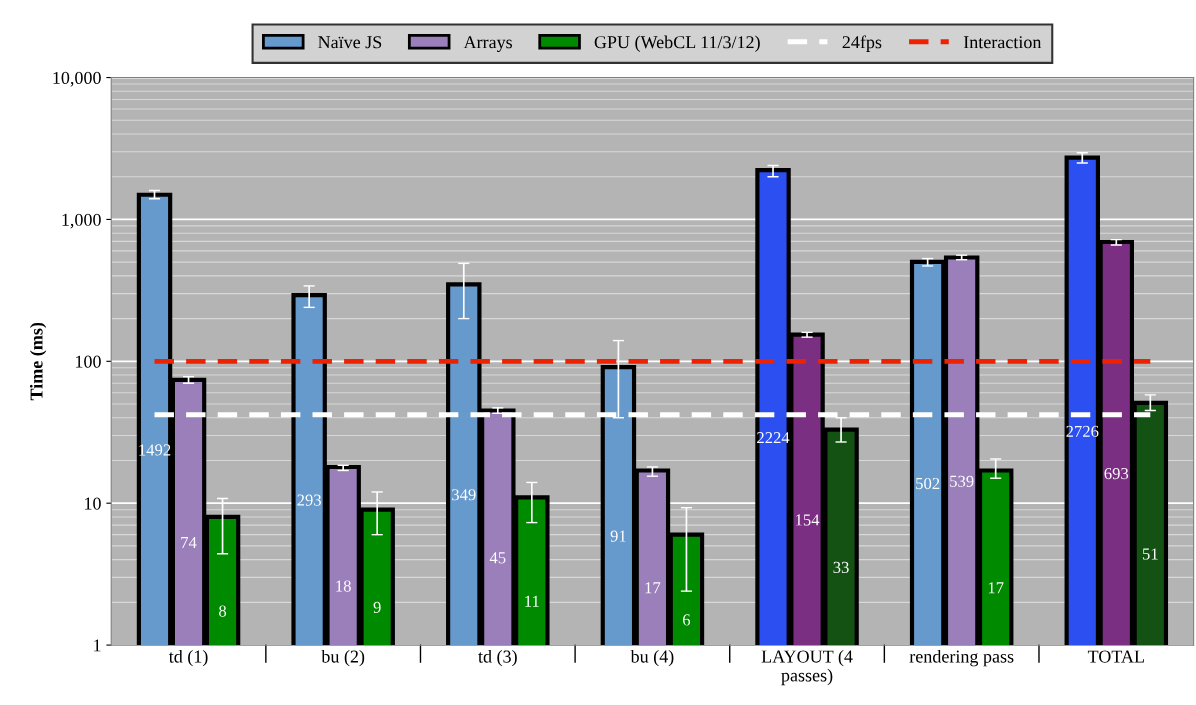  I want to click on data-label: 8, so click(223, 611).